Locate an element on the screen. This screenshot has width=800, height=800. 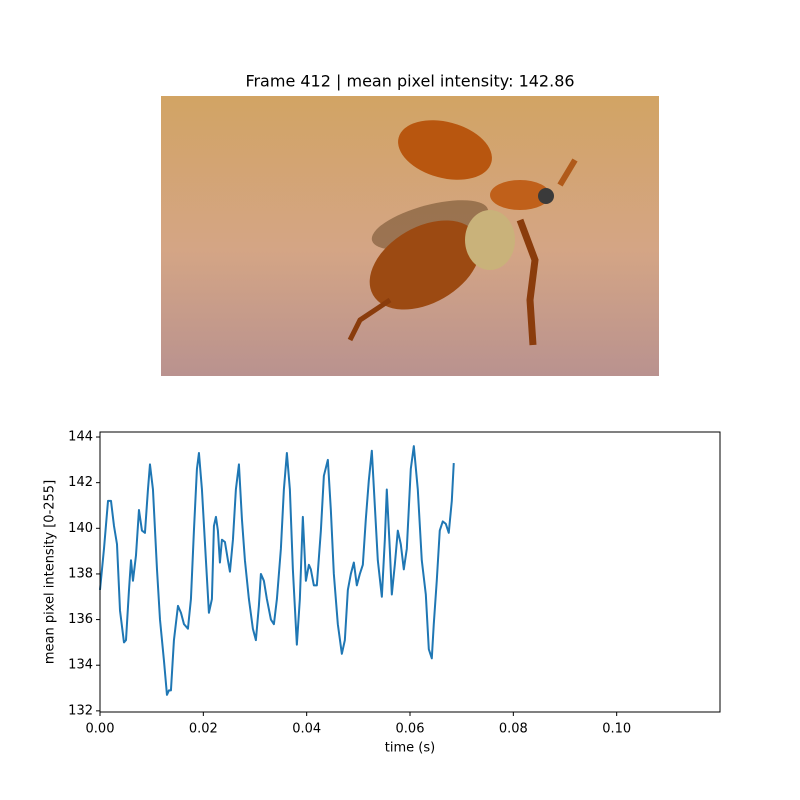
x-tick-label: 0.00 is located at coordinates (100, 729).